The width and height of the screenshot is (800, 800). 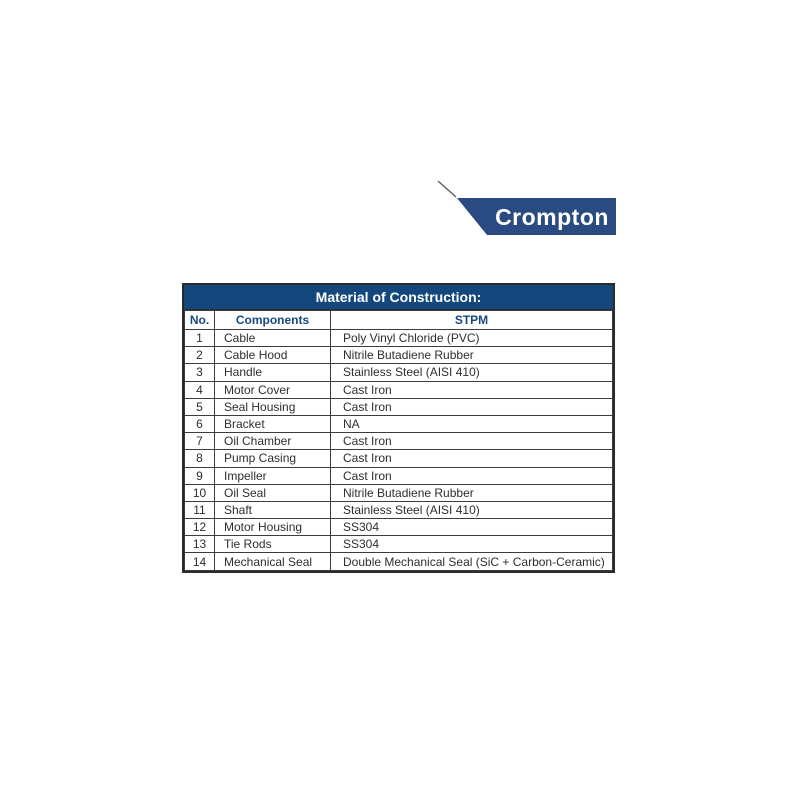 I want to click on cell-component: Shaft, so click(x=272, y=510).